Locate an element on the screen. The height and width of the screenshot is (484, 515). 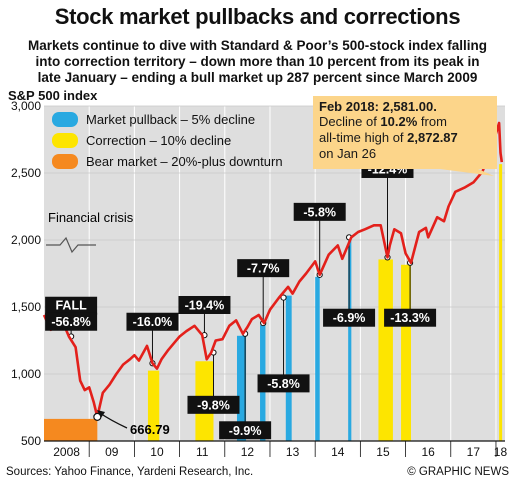
legend-label: Correction – 10% decline is located at coordinates (158, 140).